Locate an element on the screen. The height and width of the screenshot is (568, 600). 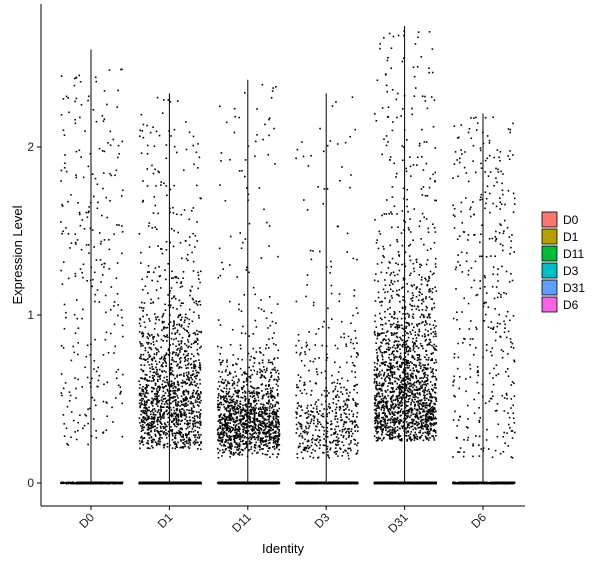
violin-group-d11 is located at coordinates (248, 282).